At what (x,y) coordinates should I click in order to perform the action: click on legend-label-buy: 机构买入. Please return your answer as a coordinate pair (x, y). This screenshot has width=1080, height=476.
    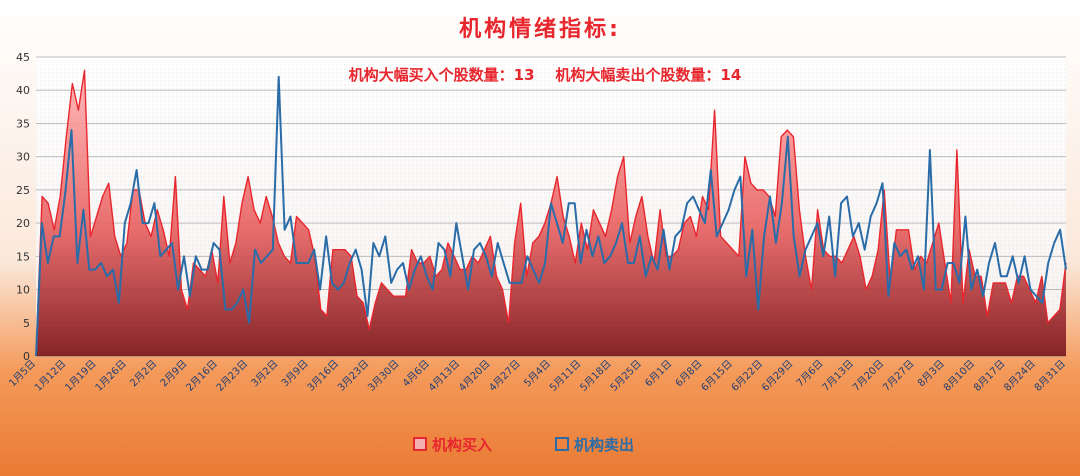
    Looking at the image, I should click on (462, 445).